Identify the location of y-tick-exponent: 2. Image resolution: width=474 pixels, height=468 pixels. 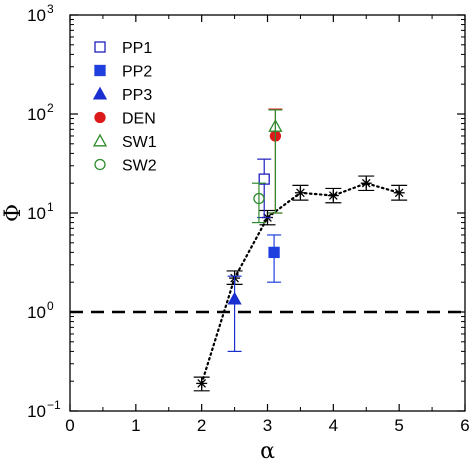
(50, 108).